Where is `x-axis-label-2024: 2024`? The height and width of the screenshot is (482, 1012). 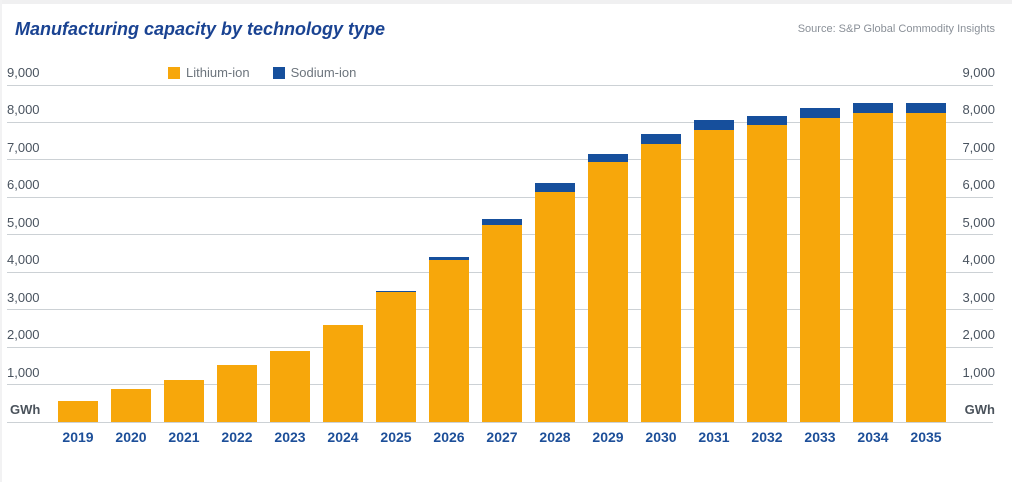
x-axis-label-2024: 2024 is located at coordinates (343, 437).